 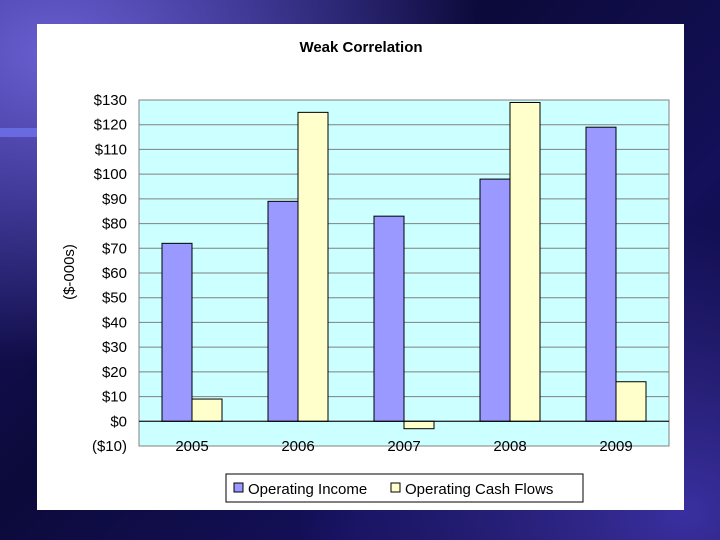 What do you see at coordinates (110, 100) in the screenshot?
I see `y-tick-label: $130` at bounding box center [110, 100].